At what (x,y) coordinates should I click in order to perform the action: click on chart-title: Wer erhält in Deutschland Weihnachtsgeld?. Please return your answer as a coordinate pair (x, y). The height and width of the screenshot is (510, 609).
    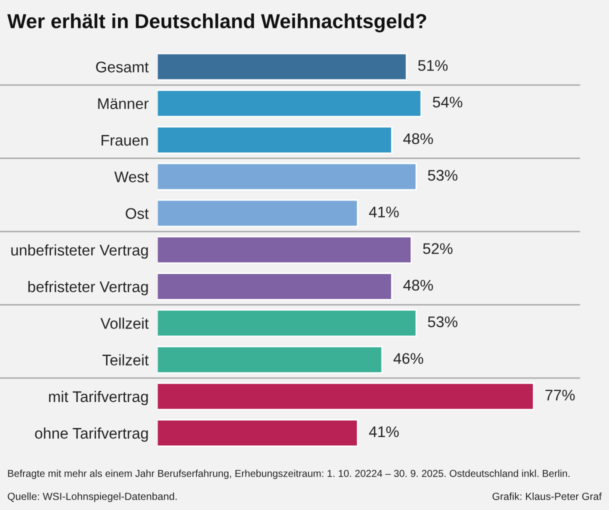
    Looking at the image, I should click on (216, 23).